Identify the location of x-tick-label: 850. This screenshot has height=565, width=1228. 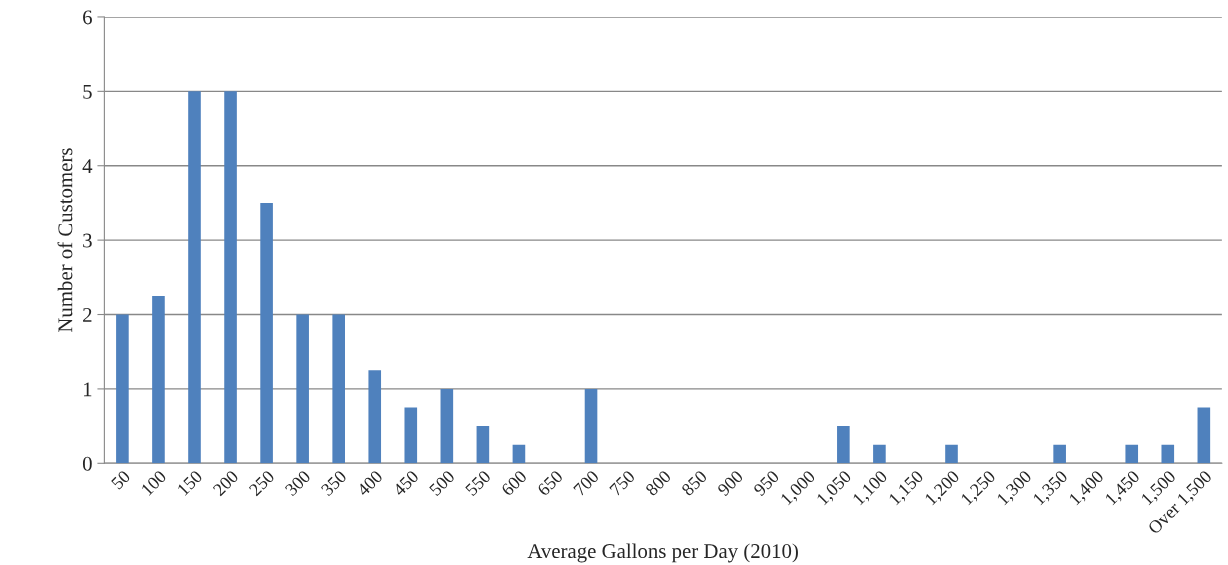
(694, 483).